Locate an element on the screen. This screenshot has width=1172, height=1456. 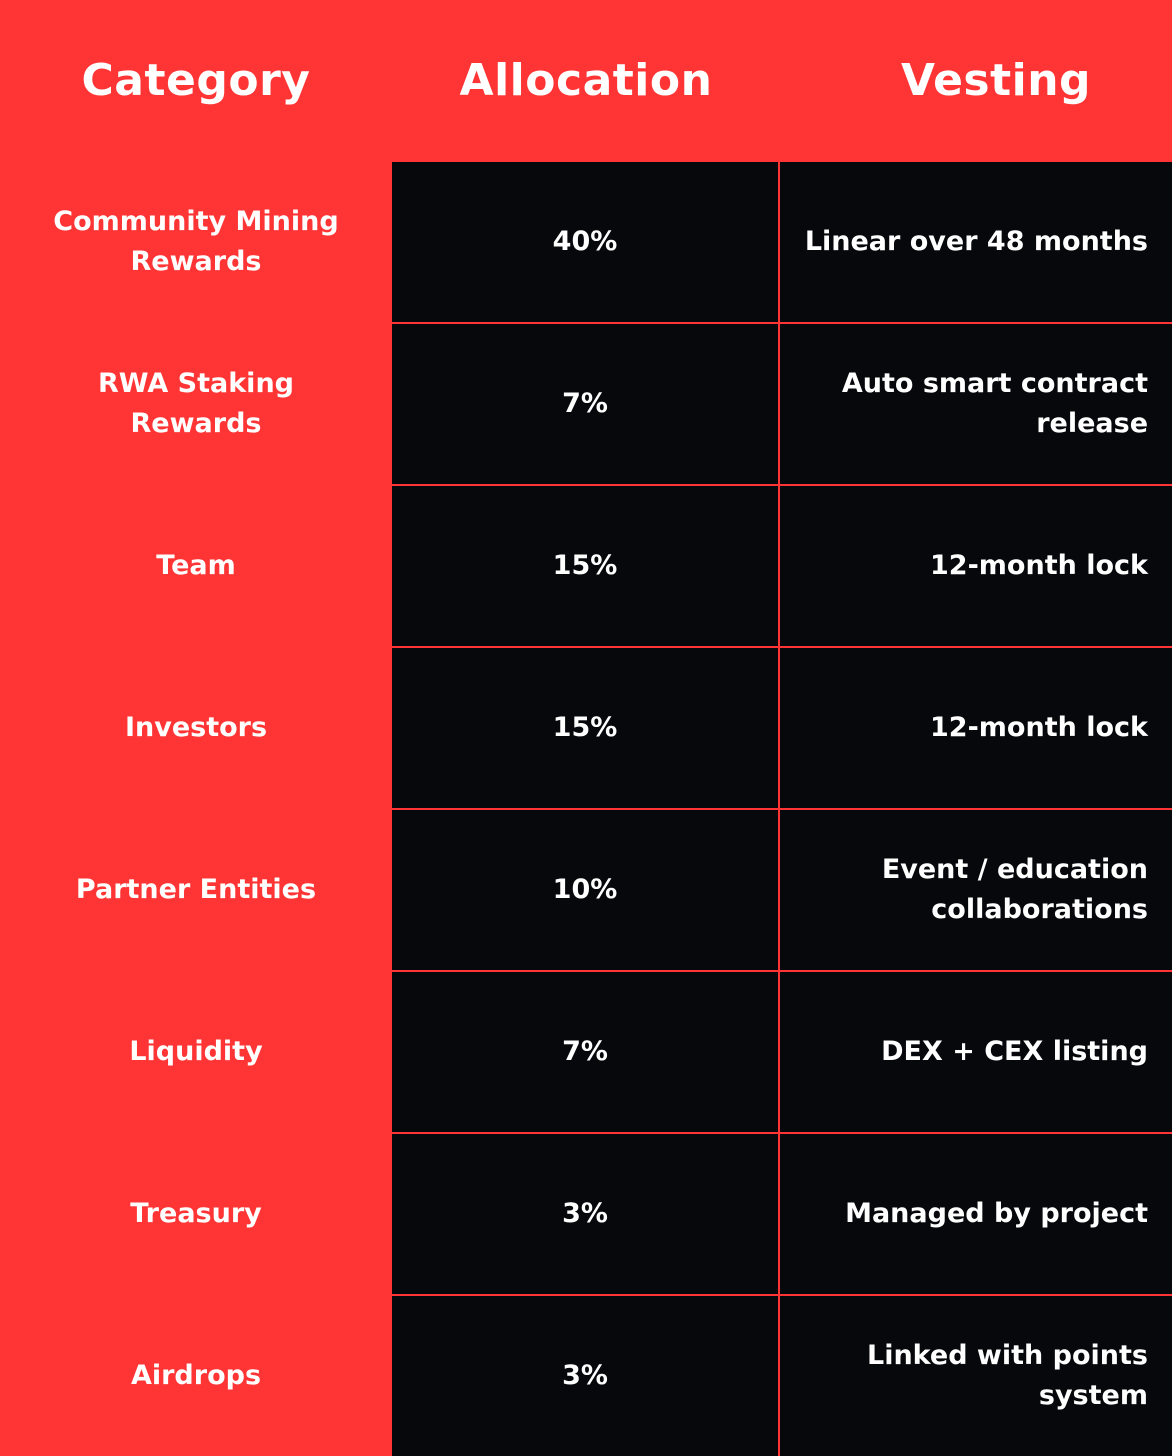
category-cell: Airdrops is located at coordinates (196, 1375).